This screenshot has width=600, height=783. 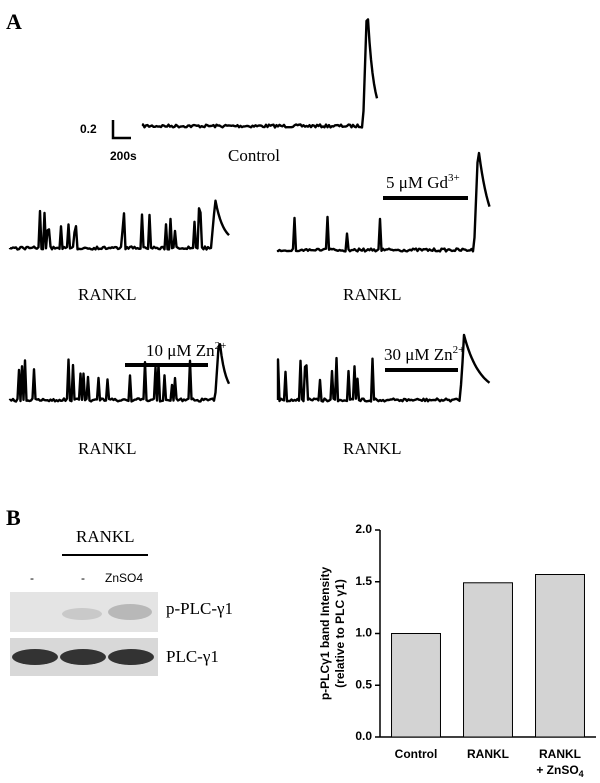 What do you see at coordinates (14, 21) in the screenshot?
I see `panel-label: A` at bounding box center [14, 21].